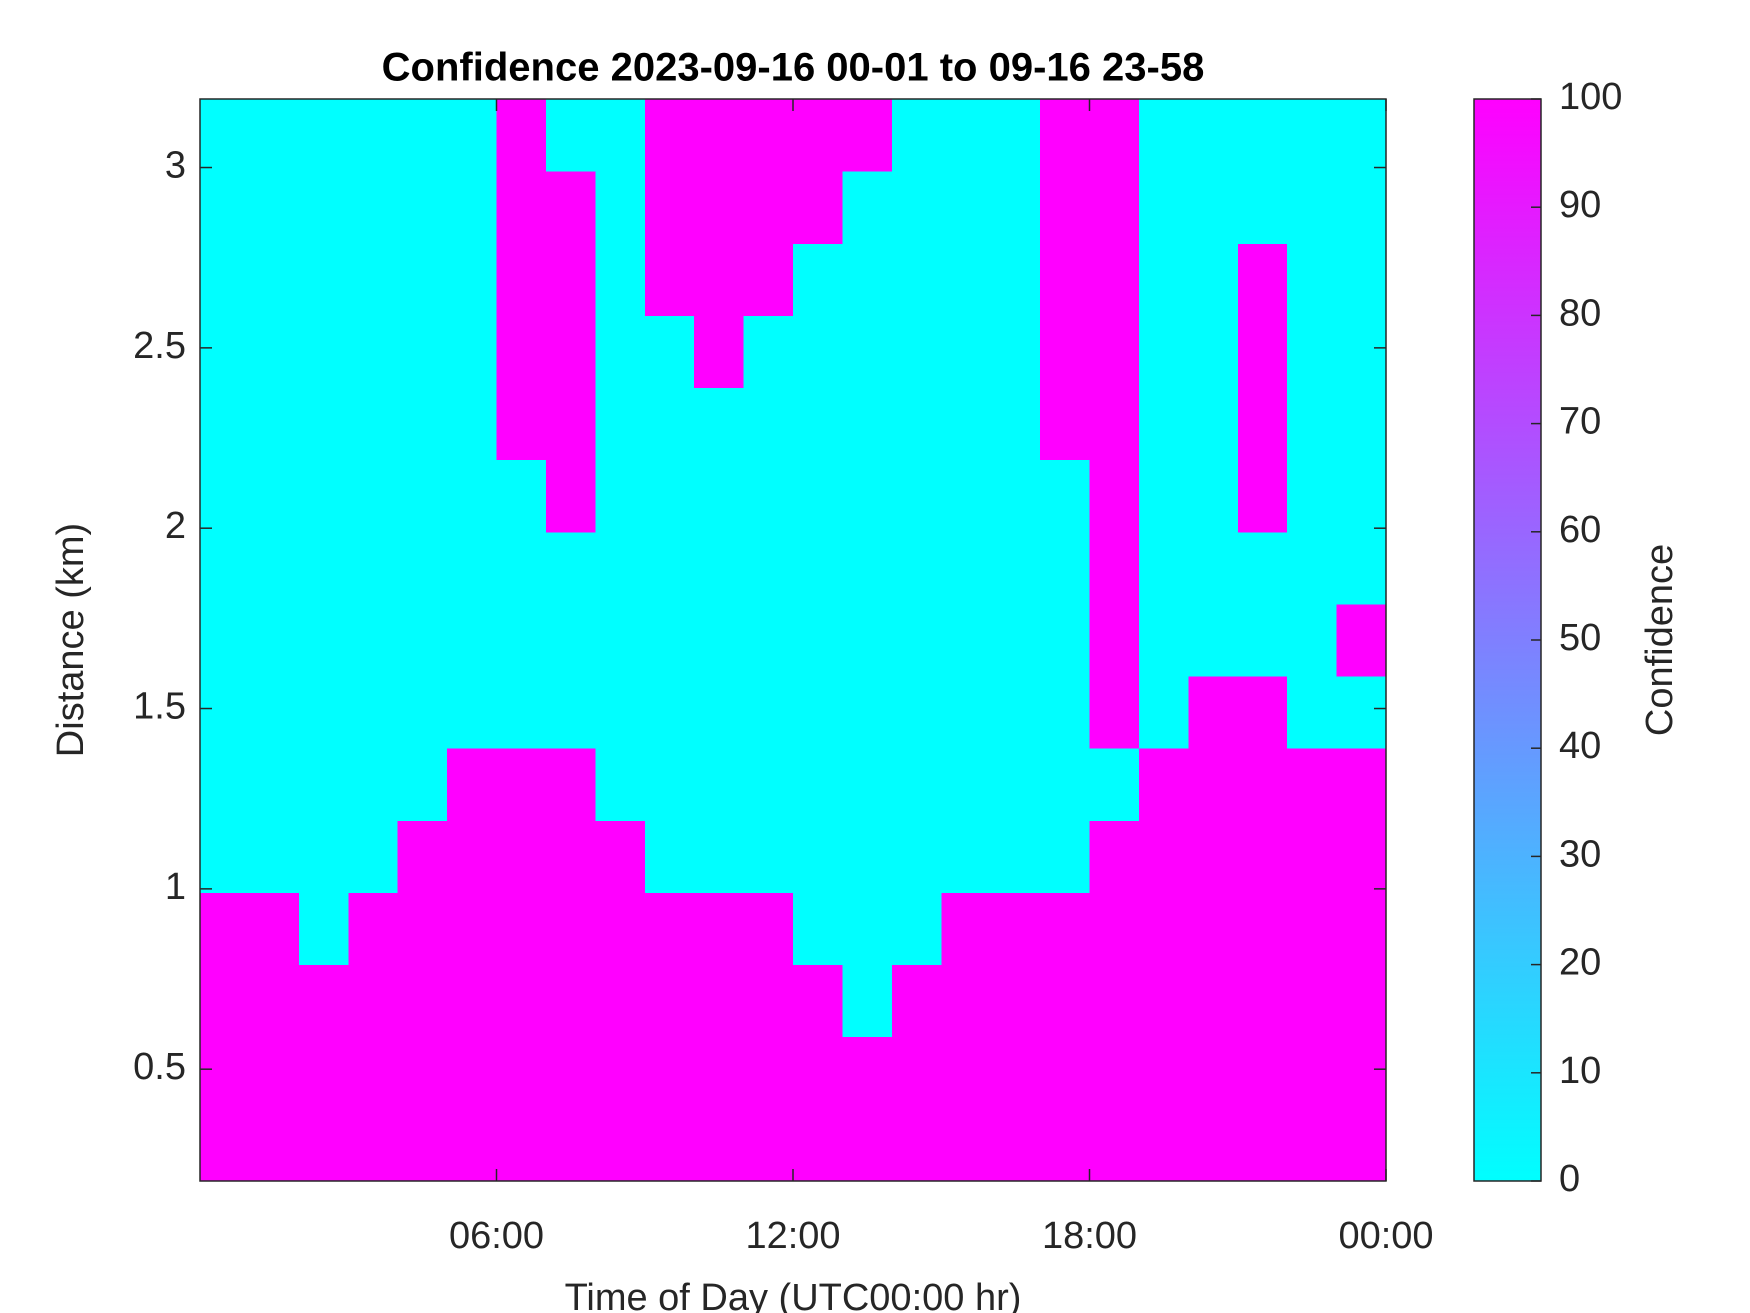 The image size is (1750, 1313). I want to click on y-tick-label: 3, so click(175, 166).